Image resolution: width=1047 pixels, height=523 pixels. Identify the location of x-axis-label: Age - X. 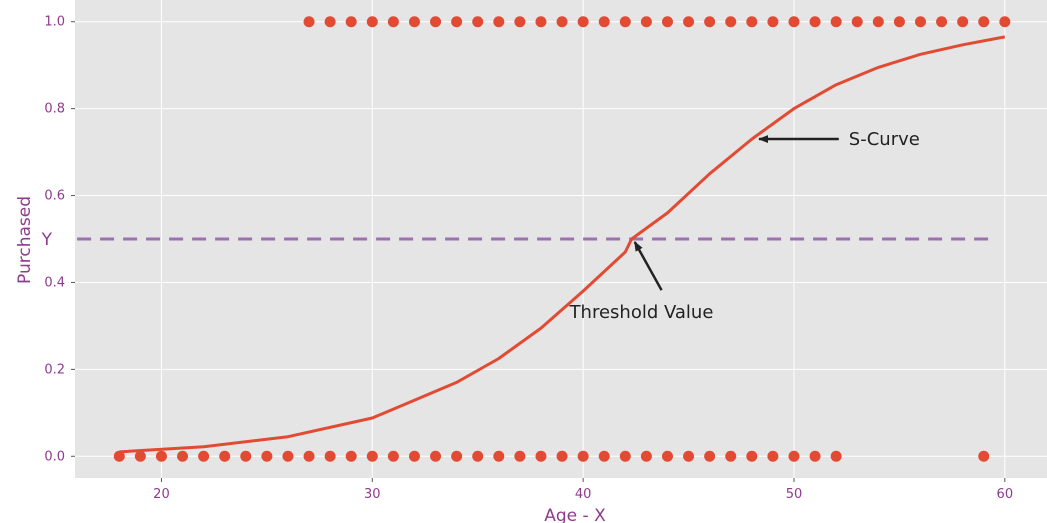
(575, 514).